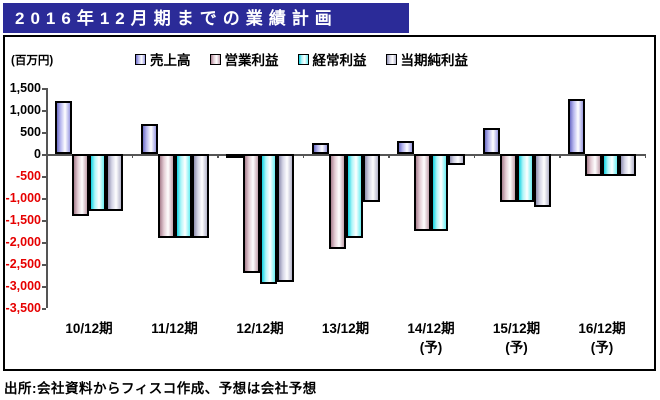 This screenshot has height=400, width=660. I want to click on bar-series0-cat2, so click(234, 156).